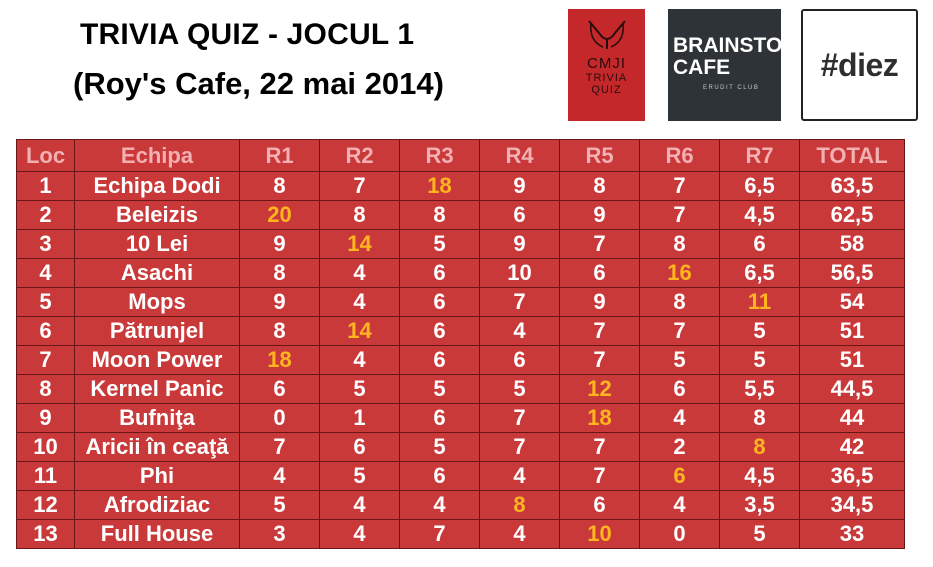 The height and width of the screenshot is (567, 933). Describe the element at coordinates (45, 215) in the screenshot. I see `rank-cell: 2` at that location.